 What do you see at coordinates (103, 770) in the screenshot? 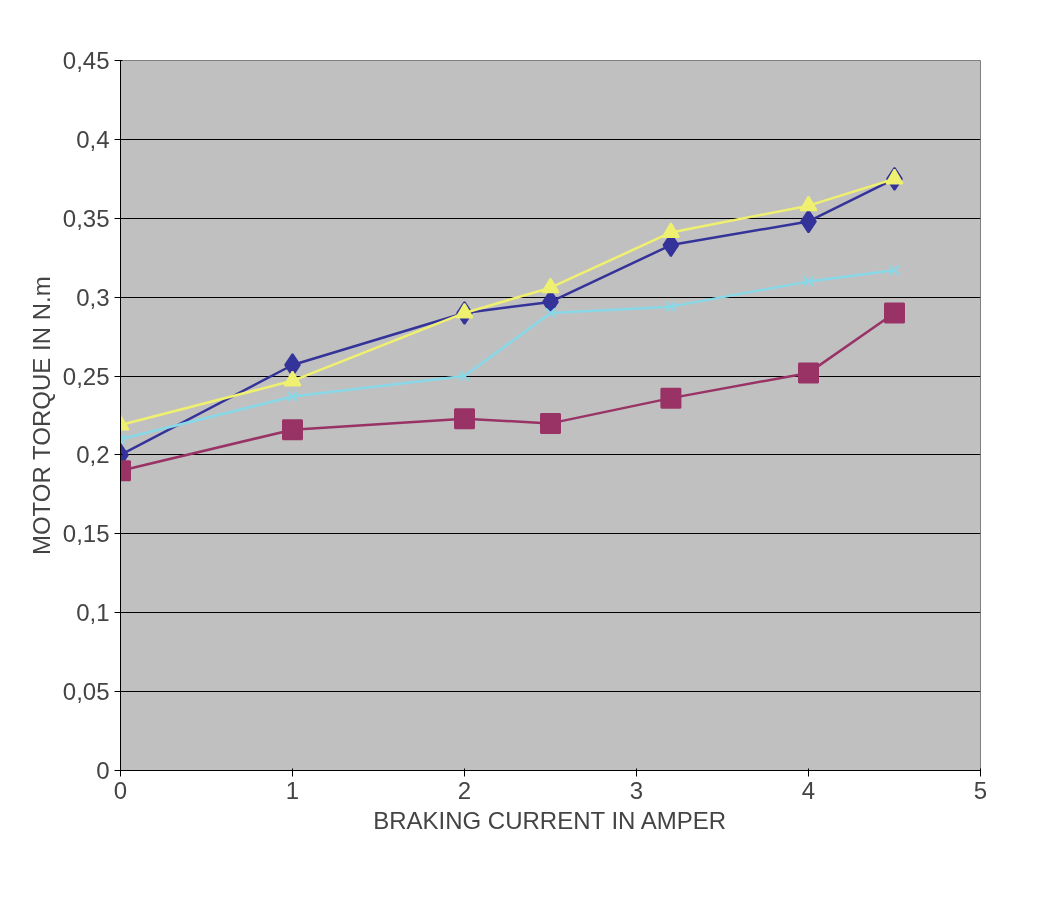
I see `y-tick-label: 0` at bounding box center [103, 770].